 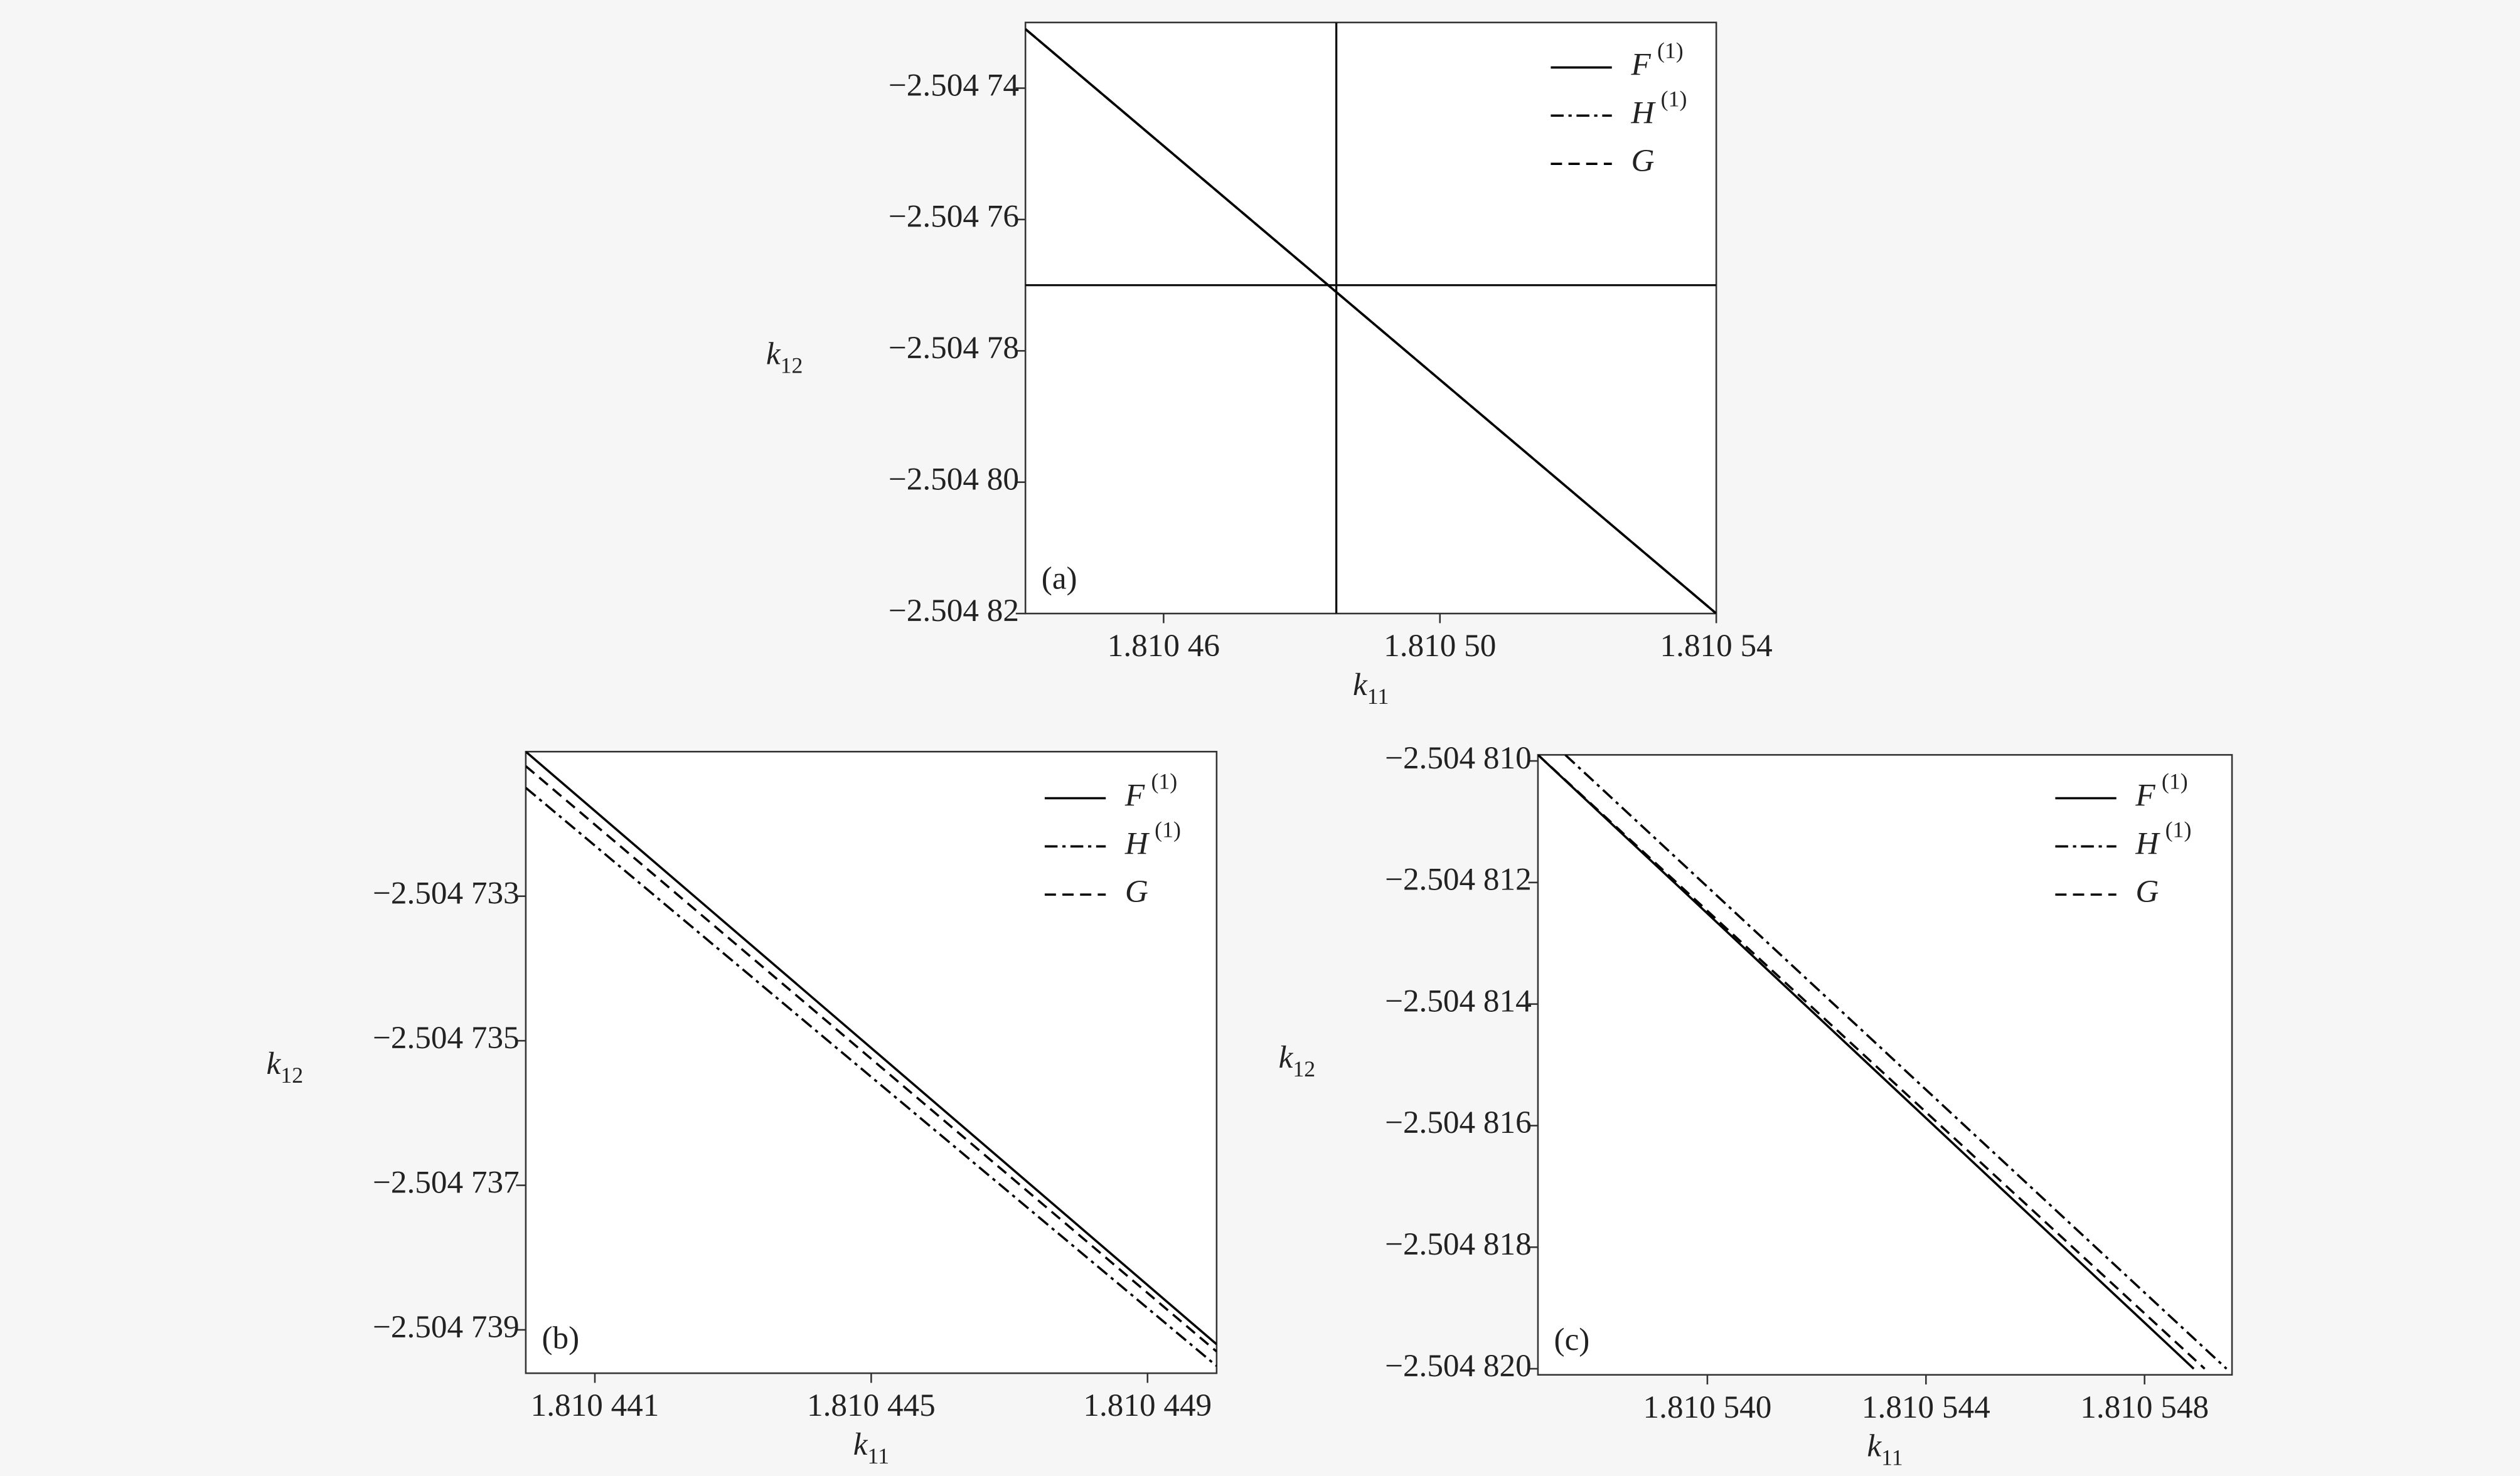 I want to click on y-tick-label: −2.504 74, so click(x=954, y=85).